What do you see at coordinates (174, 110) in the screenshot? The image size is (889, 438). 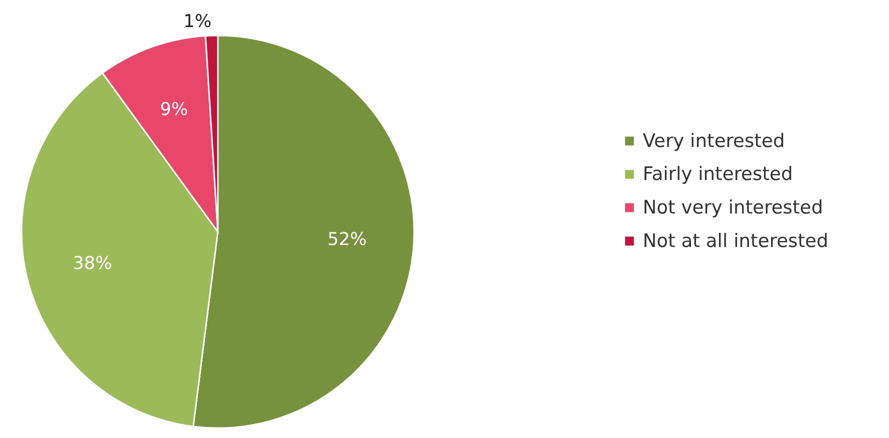 I see `data-label: 9%` at bounding box center [174, 110].